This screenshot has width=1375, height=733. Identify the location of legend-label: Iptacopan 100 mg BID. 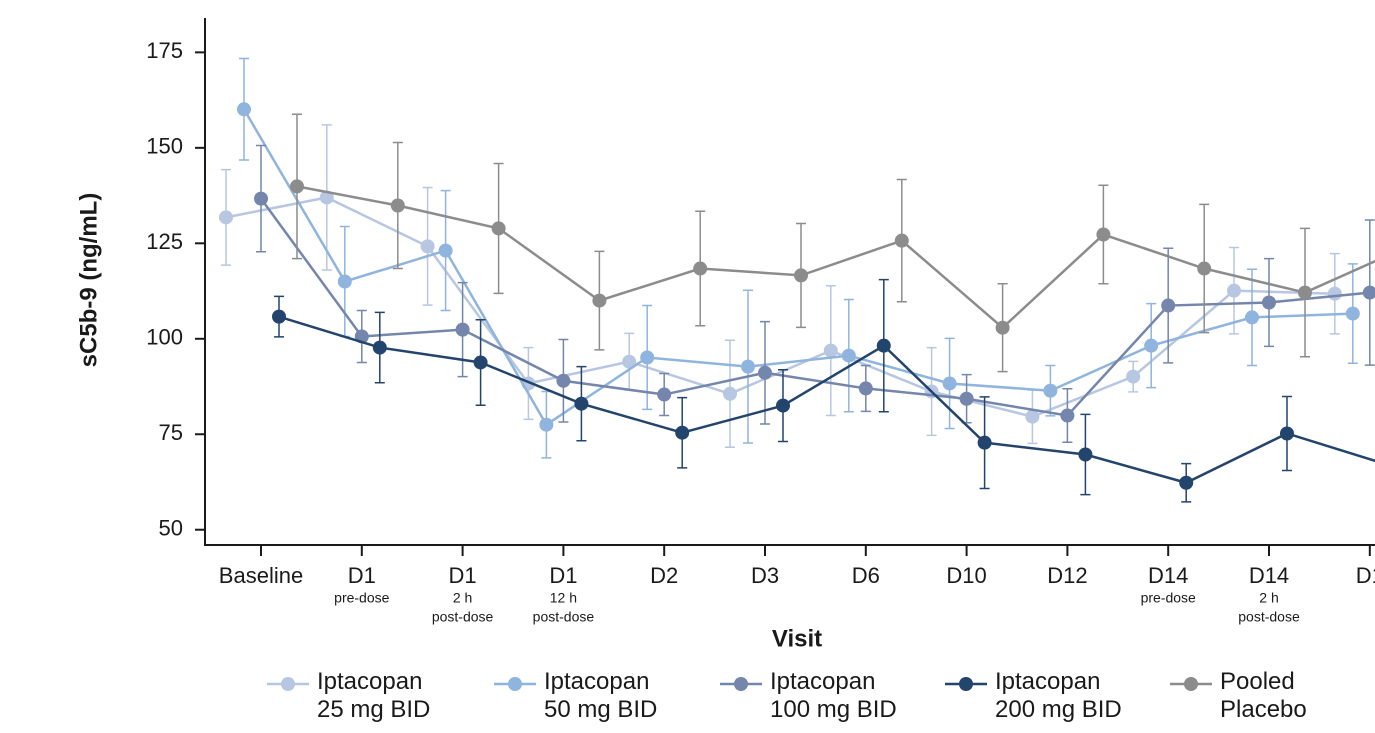
(833, 695).